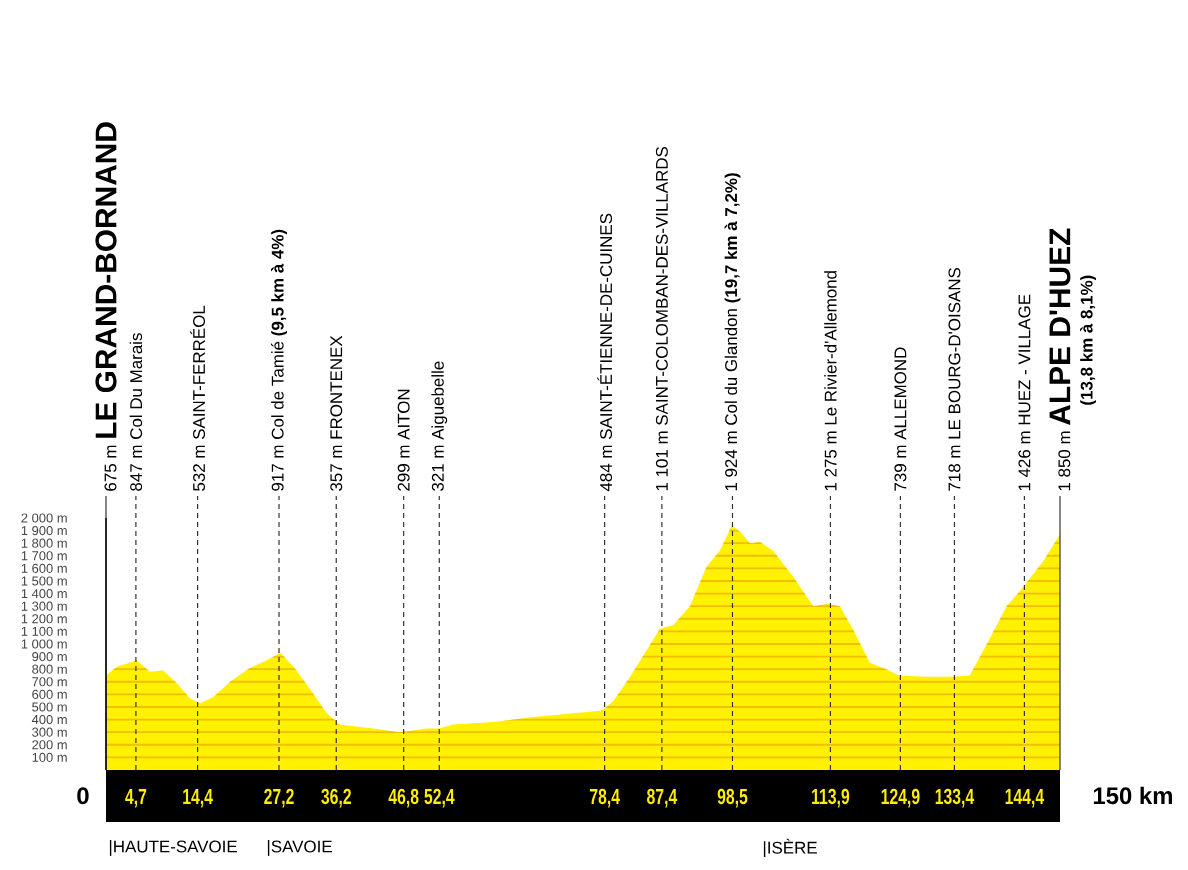 This screenshot has height=870, width=1188. I want to click on x-tick-label: 113,9, so click(831, 798).